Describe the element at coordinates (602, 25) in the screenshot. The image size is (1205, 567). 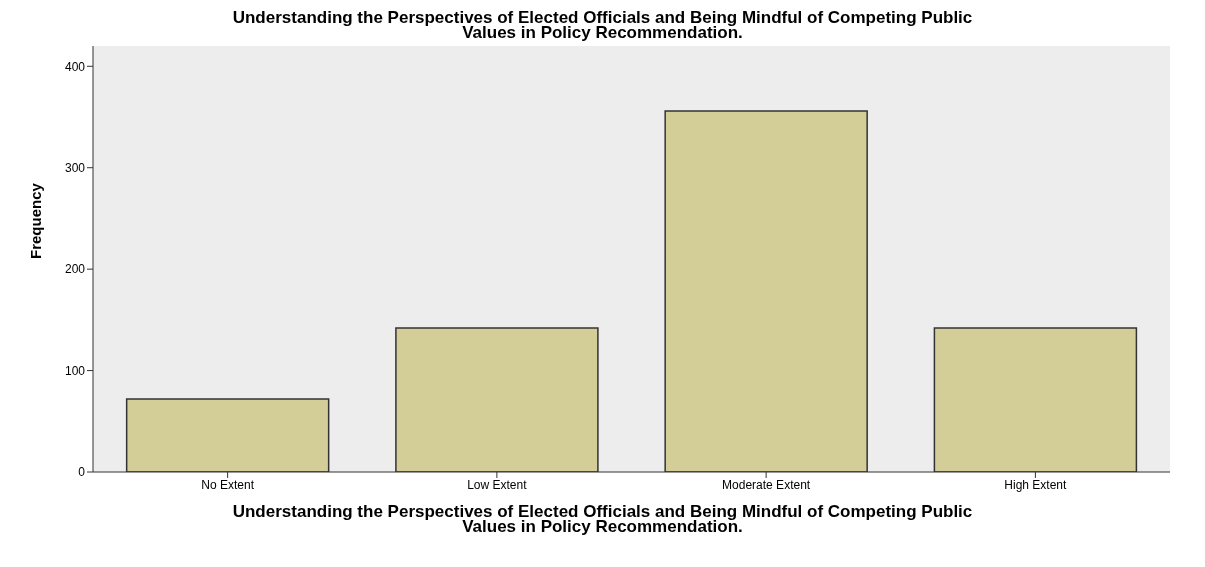
I see `chart-title: Understanding the Perspectives of Elected Officials and Being Mindful of Competing Public Values in Policy Recommendation.` at that location.